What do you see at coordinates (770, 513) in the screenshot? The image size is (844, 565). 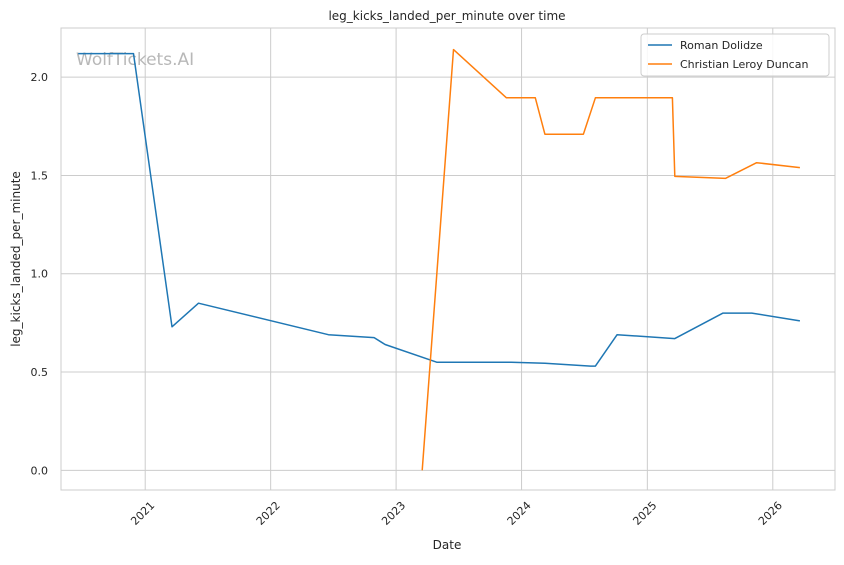 I see `x-tick-label: 2026` at bounding box center [770, 513].